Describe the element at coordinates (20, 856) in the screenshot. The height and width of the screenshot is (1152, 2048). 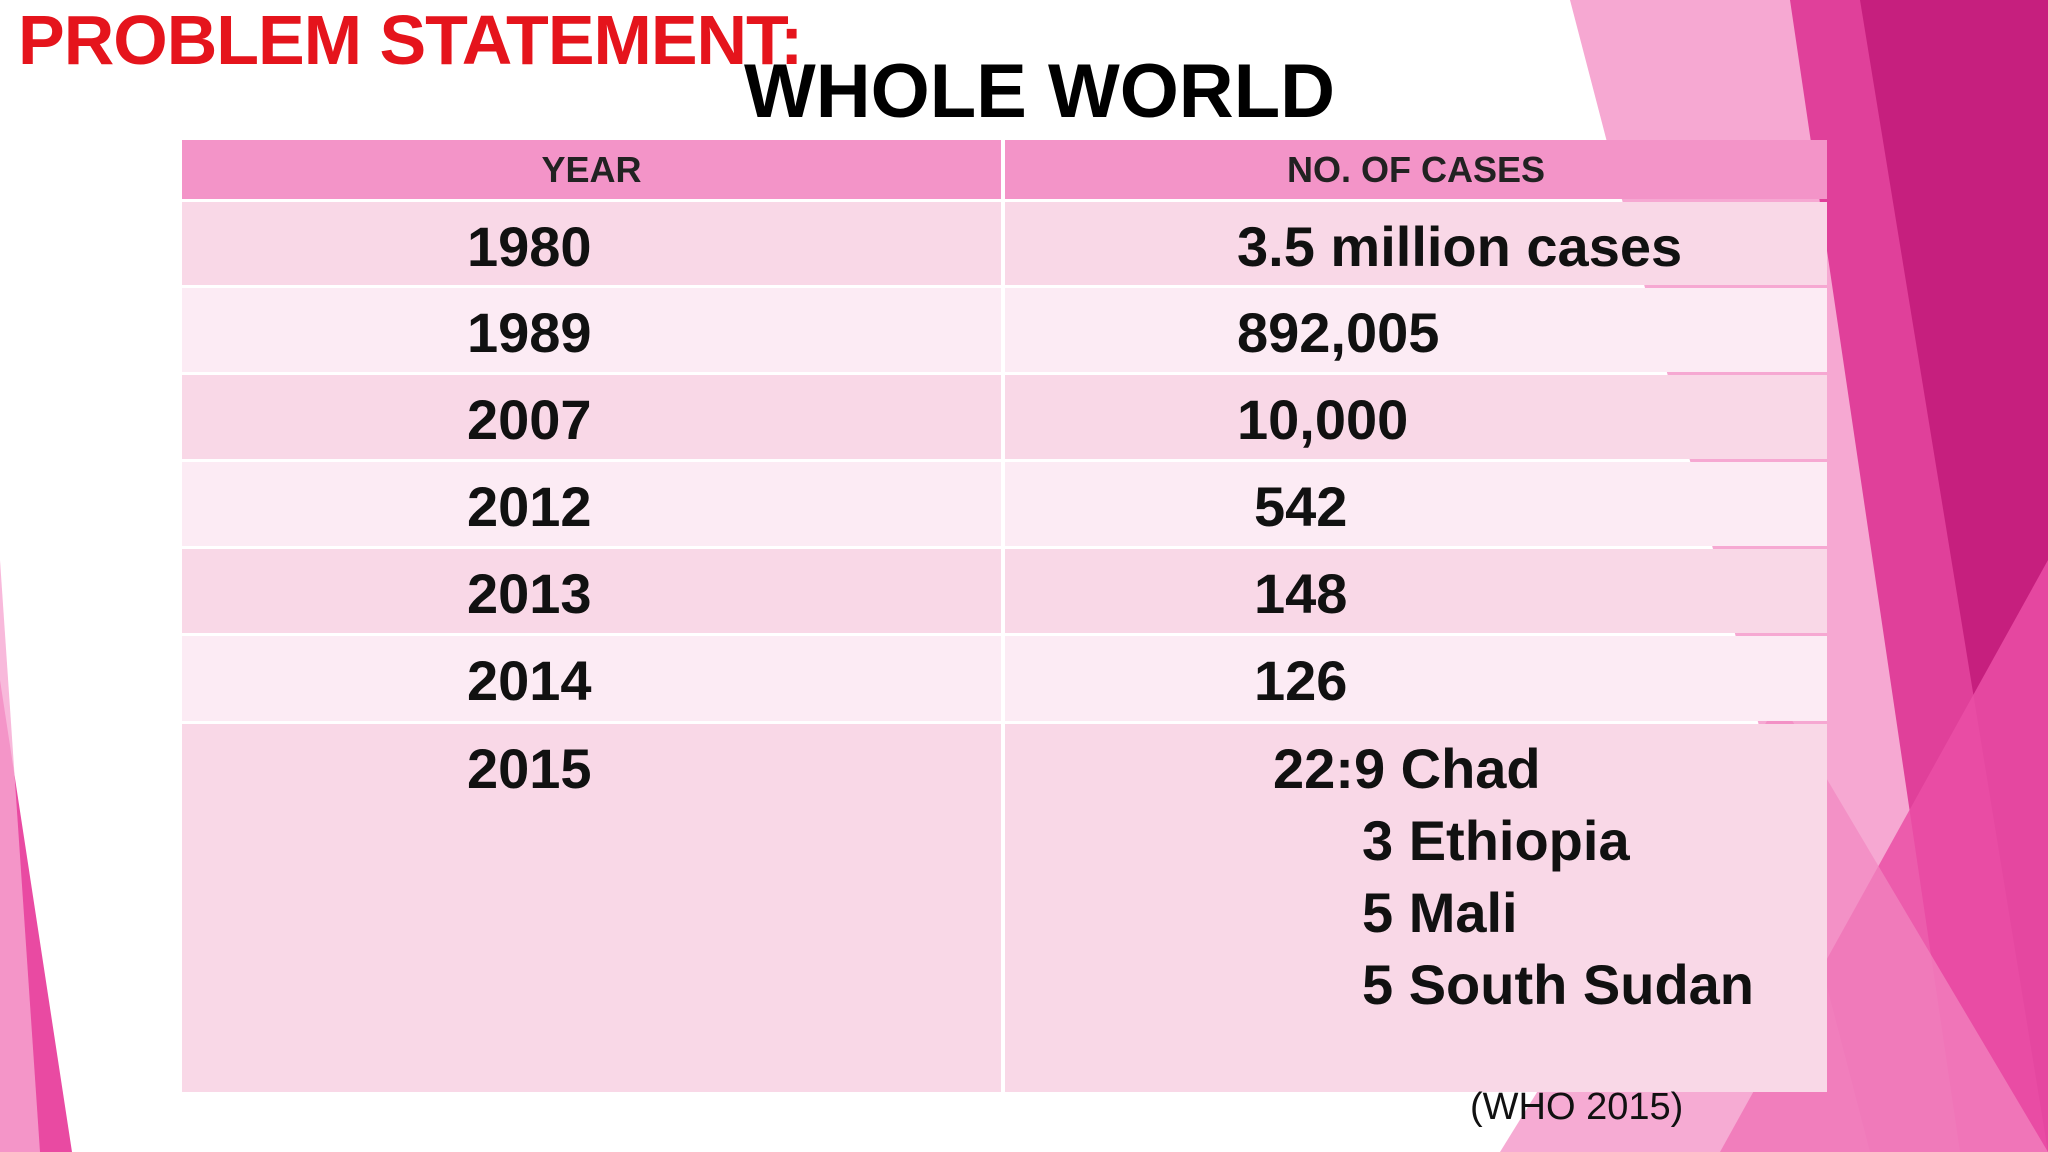
I see `decor-shape` at that location.